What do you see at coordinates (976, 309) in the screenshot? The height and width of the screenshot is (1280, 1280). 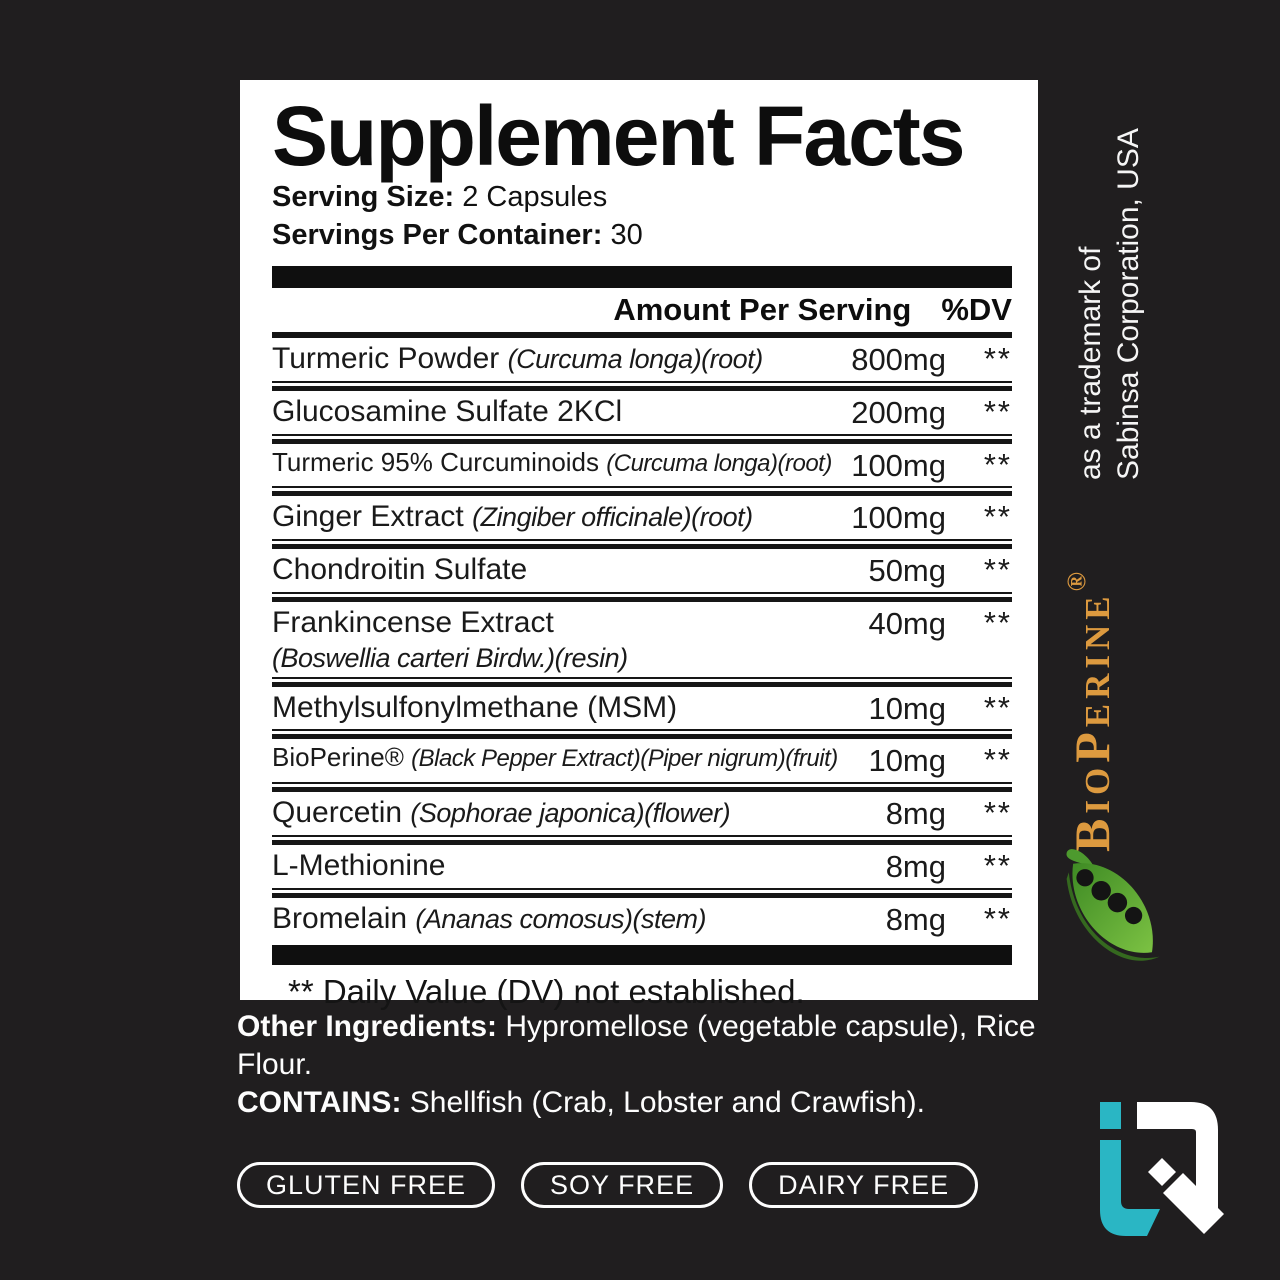 I see `dv-header: %DV` at bounding box center [976, 309].